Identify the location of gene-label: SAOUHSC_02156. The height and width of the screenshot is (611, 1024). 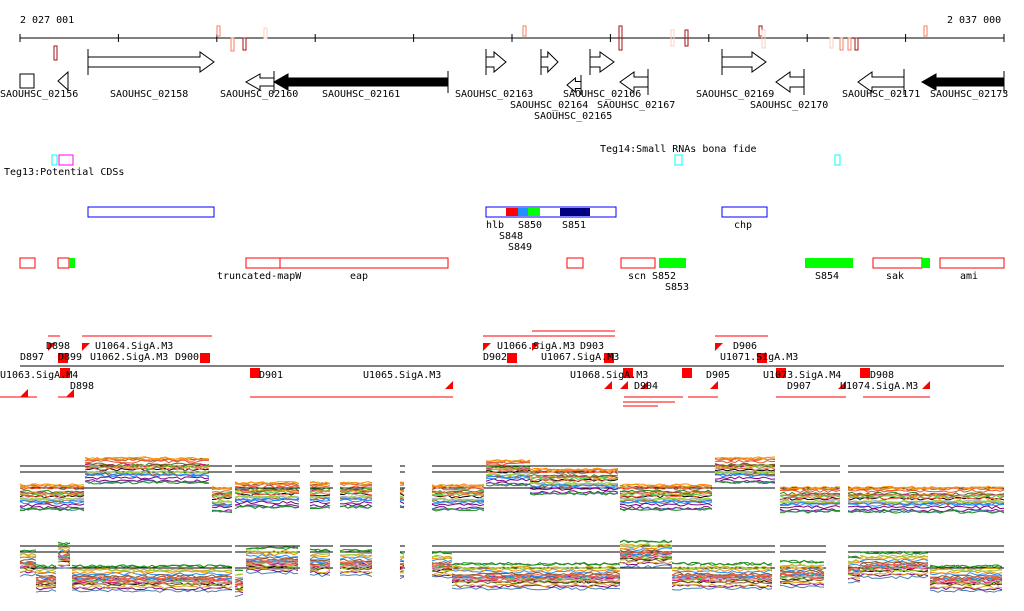
(39, 94).